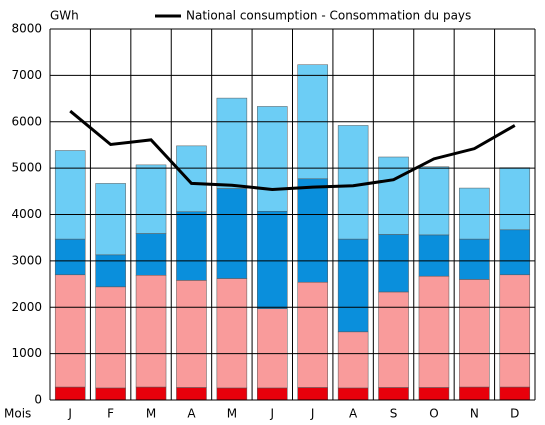 This screenshot has width=545, height=425. Describe the element at coordinates (64, 16) in the screenshot. I see `y-unit: GWh` at that location.